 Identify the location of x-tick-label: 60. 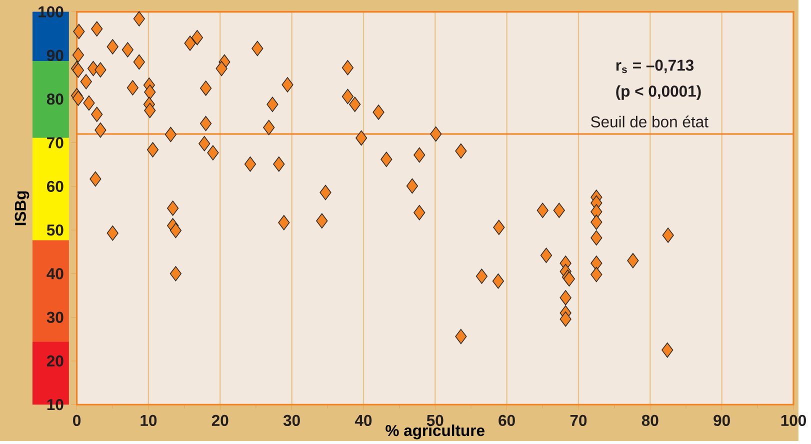
(506, 420).